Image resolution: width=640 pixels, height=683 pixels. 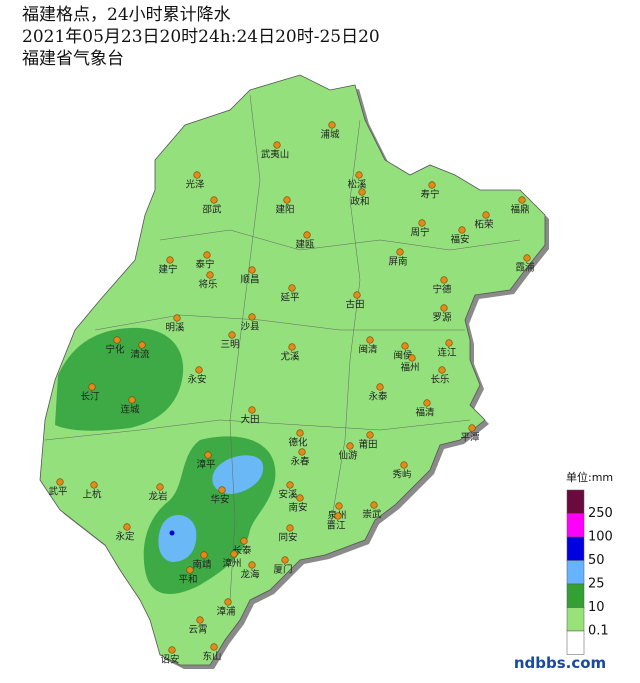 What do you see at coordinates (354, 305) in the screenshot?
I see `city-label: 古田` at bounding box center [354, 305].